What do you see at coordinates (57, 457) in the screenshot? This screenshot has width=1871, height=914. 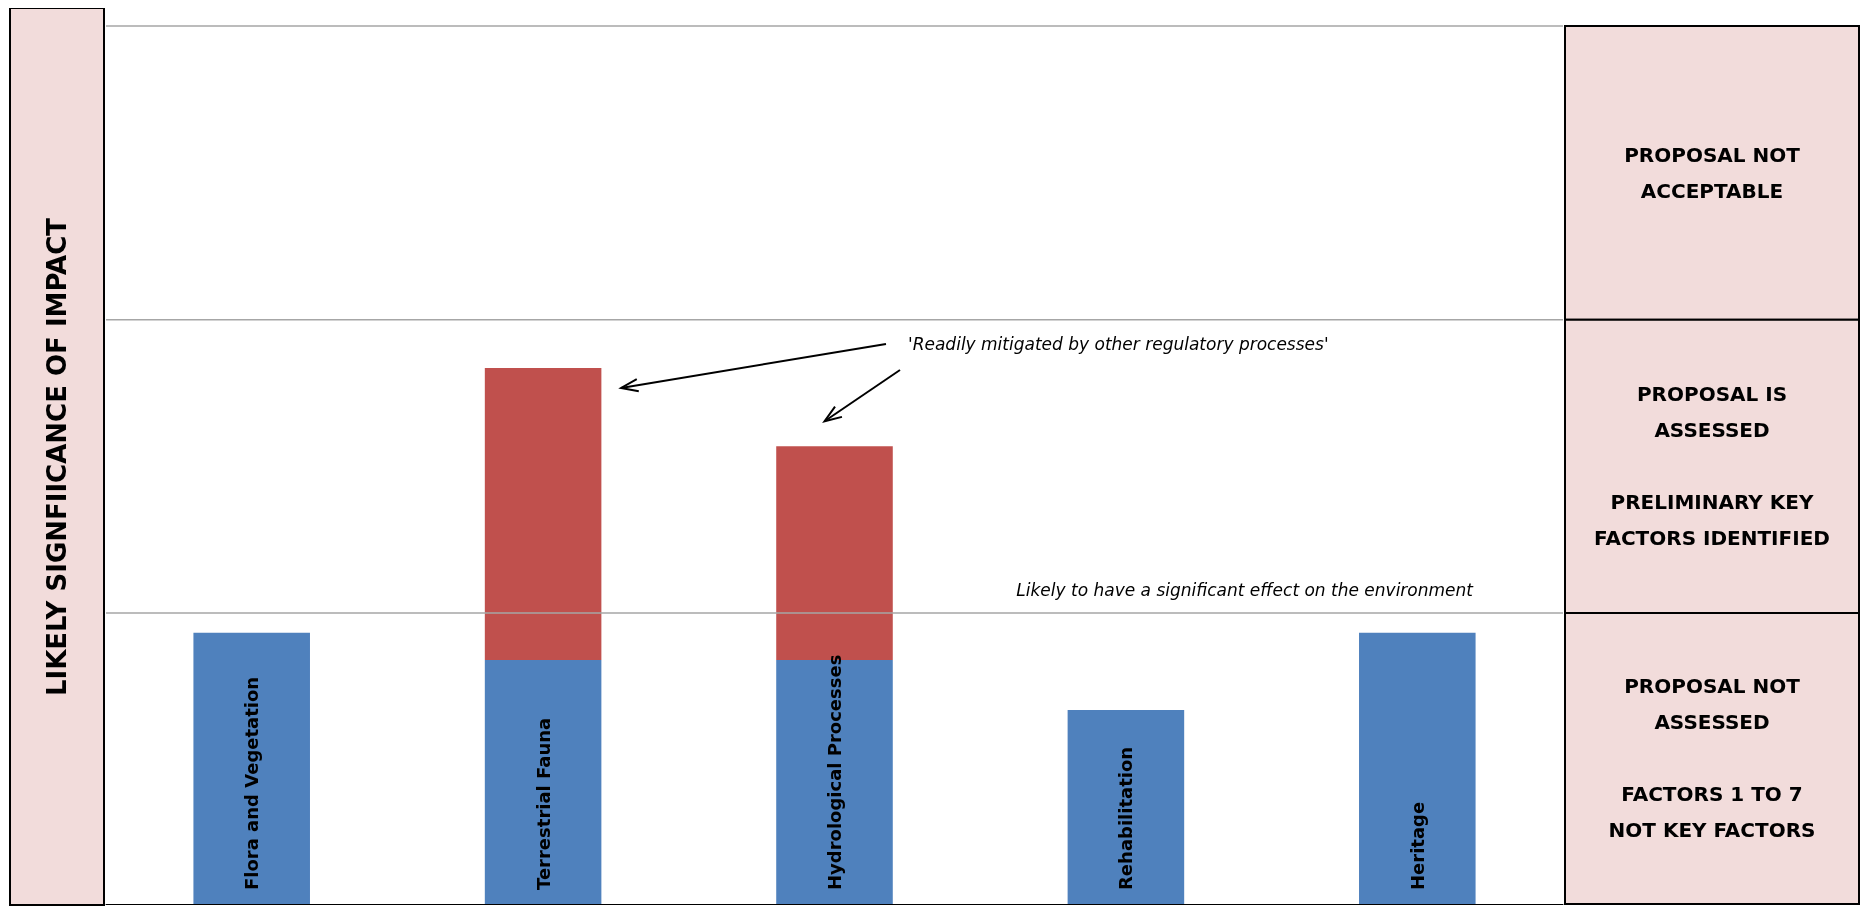 I see `y-axis-title: LIKELY SIGNFIICANCE OF IMPACT` at bounding box center [57, 457].